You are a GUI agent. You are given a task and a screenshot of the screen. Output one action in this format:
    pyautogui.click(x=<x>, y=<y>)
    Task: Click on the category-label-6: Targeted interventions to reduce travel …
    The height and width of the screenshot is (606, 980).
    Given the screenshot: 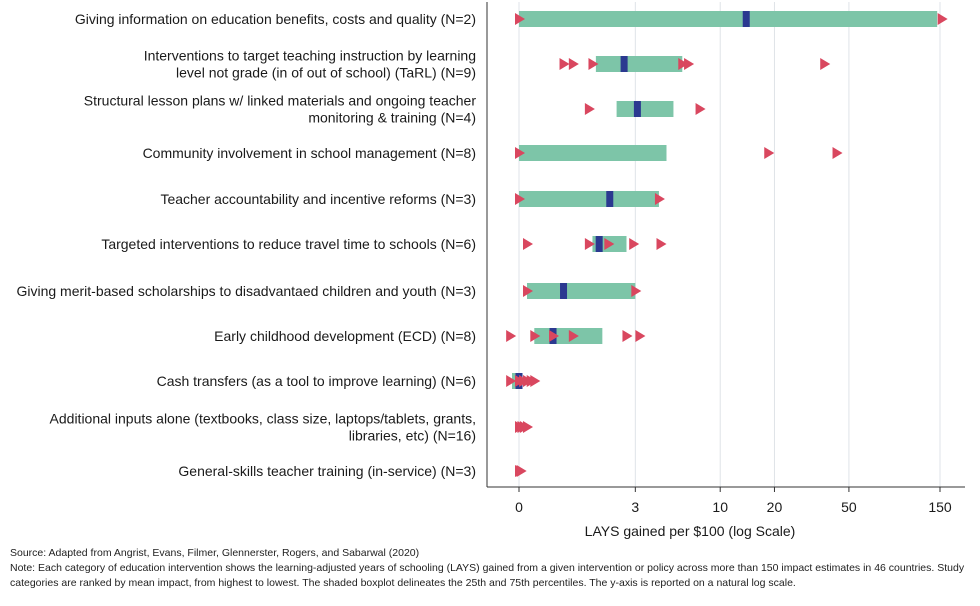 What is the action you would take?
    pyautogui.click(x=288, y=244)
    